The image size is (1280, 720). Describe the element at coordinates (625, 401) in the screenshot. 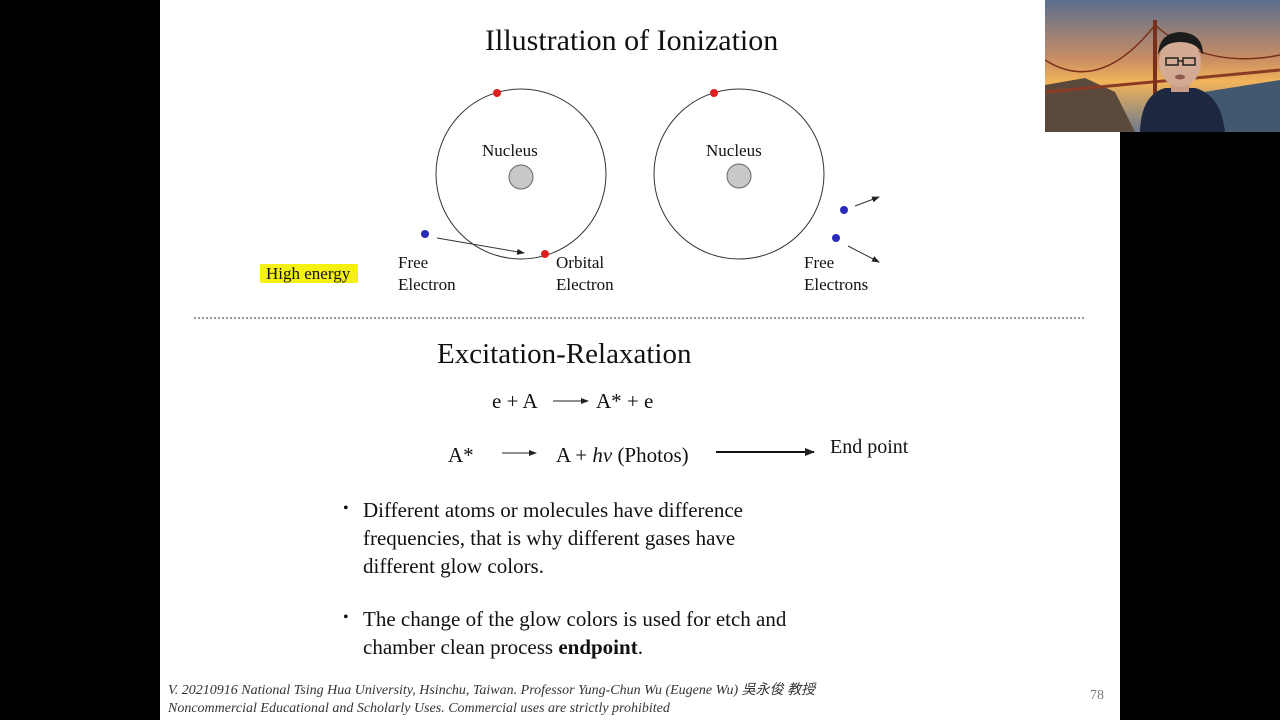

I see `equation1-right: A* + e` at that location.